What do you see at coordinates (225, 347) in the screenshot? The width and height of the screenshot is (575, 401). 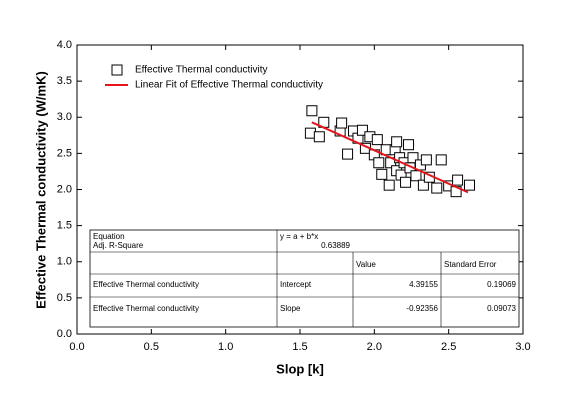 I see `x-tick-label: 1.0` at bounding box center [225, 347].